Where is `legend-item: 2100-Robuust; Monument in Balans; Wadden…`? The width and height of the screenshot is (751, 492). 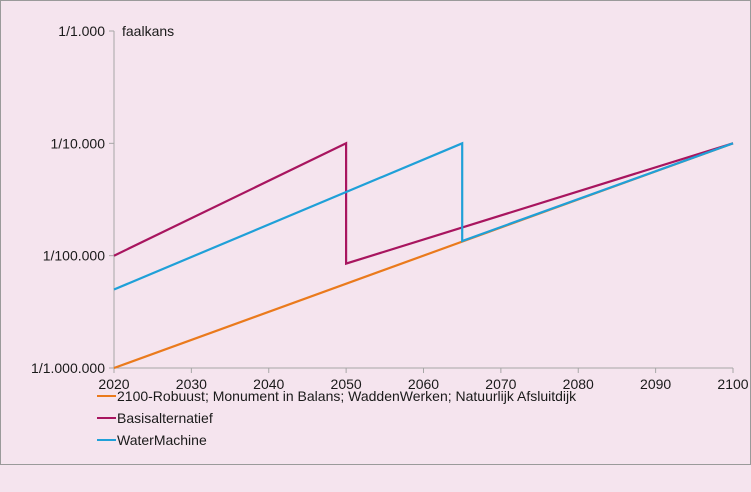 legend-item: 2100-Robuust; Monument in Balans; Wadden… is located at coordinates (336, 396).